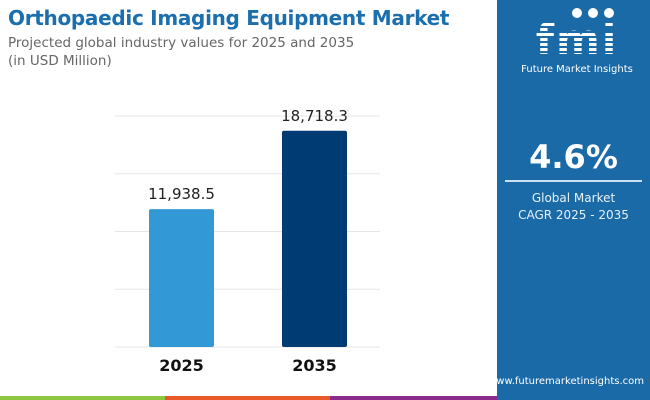 This screenshot has height=400, width=650. I want to click on website-link: www.futuremarketinsights.com, so click(566, 381).